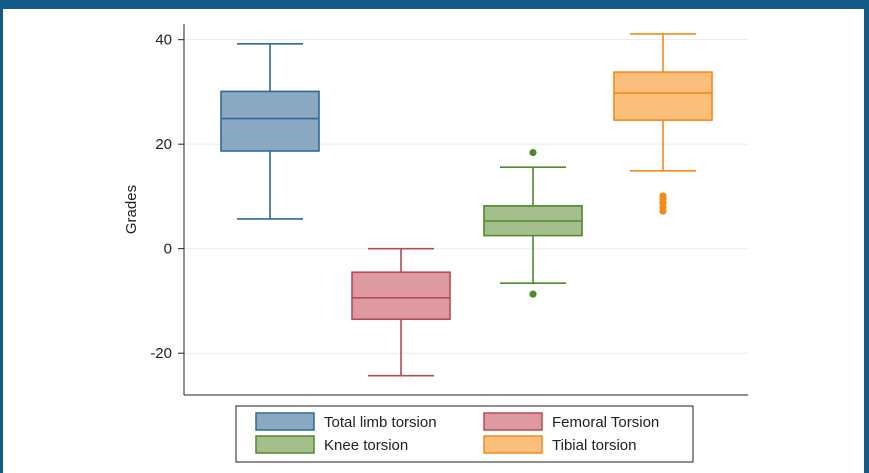  Describe the element at coordinates (866, 236) in the screenshot. I see `right-frame-border` at that location.